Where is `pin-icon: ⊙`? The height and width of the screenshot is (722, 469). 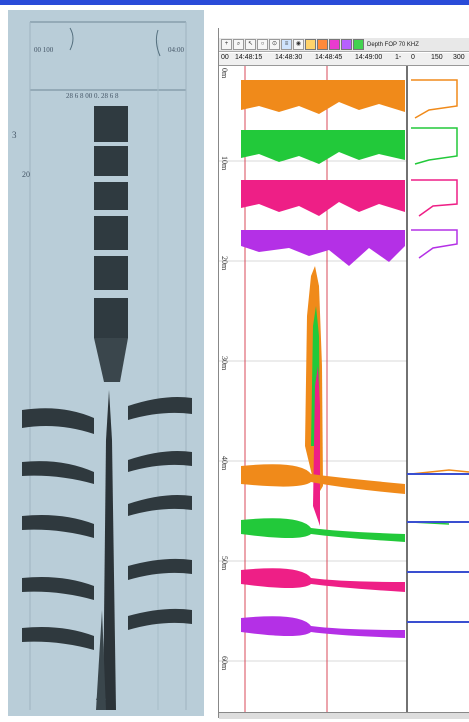 pin-icon: ⊙ is located at coordinates (274, 44).